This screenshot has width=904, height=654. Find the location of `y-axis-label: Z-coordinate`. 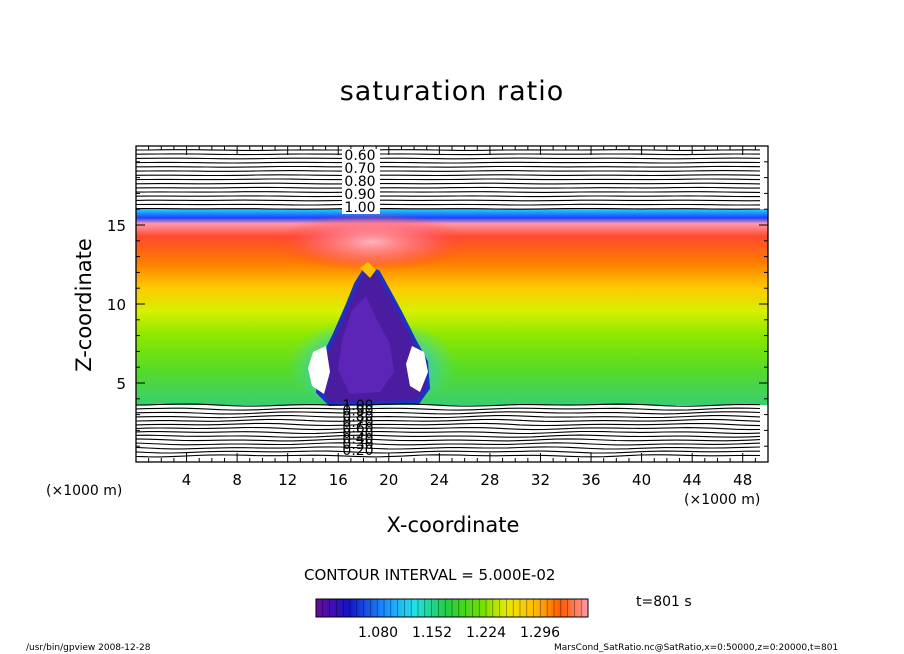

y-axis-label: Z-coordinate is located at coordinates (84, 305).